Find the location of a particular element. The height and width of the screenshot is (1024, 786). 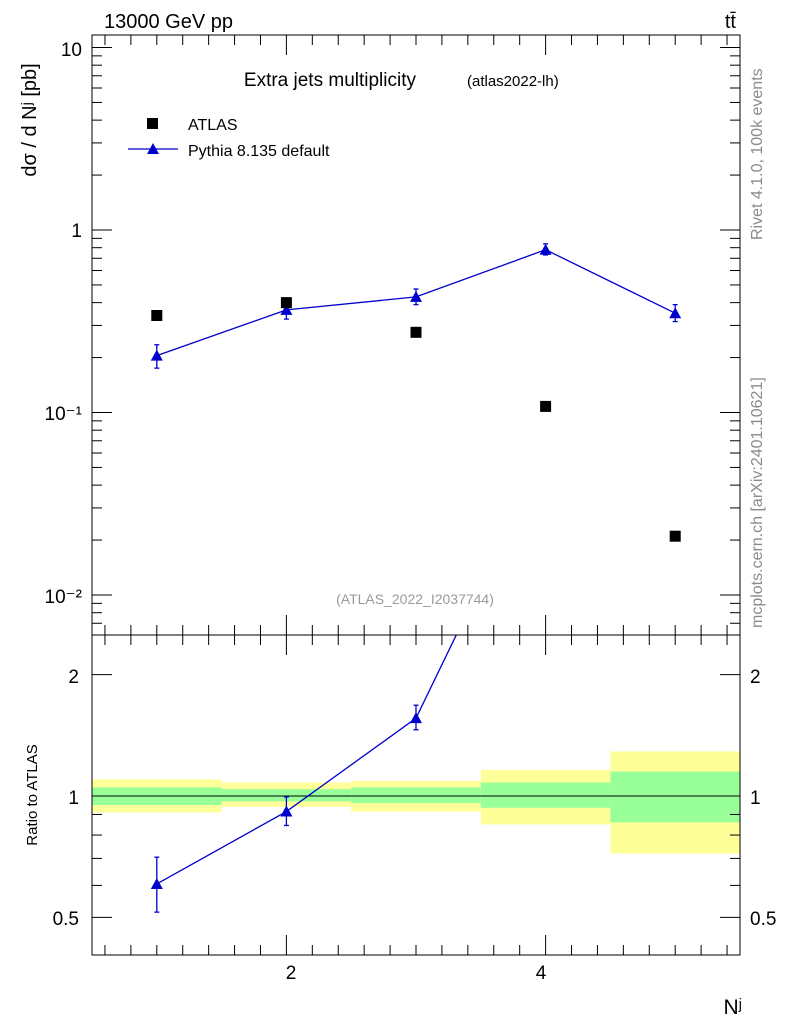

y-tick-label-0.01: 10⁻² is located at coordinates (64, 597).